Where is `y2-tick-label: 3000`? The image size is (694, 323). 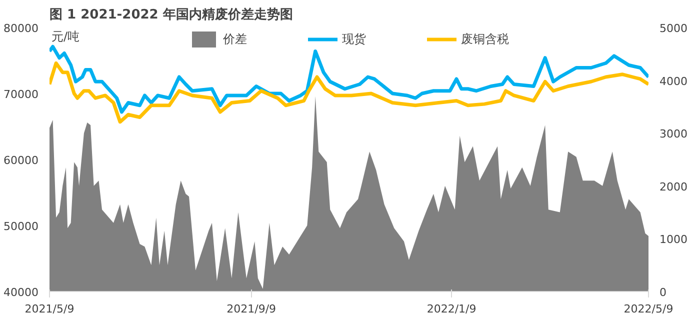 y2-tick-label: 3000 is located at coordinates (674, 134).